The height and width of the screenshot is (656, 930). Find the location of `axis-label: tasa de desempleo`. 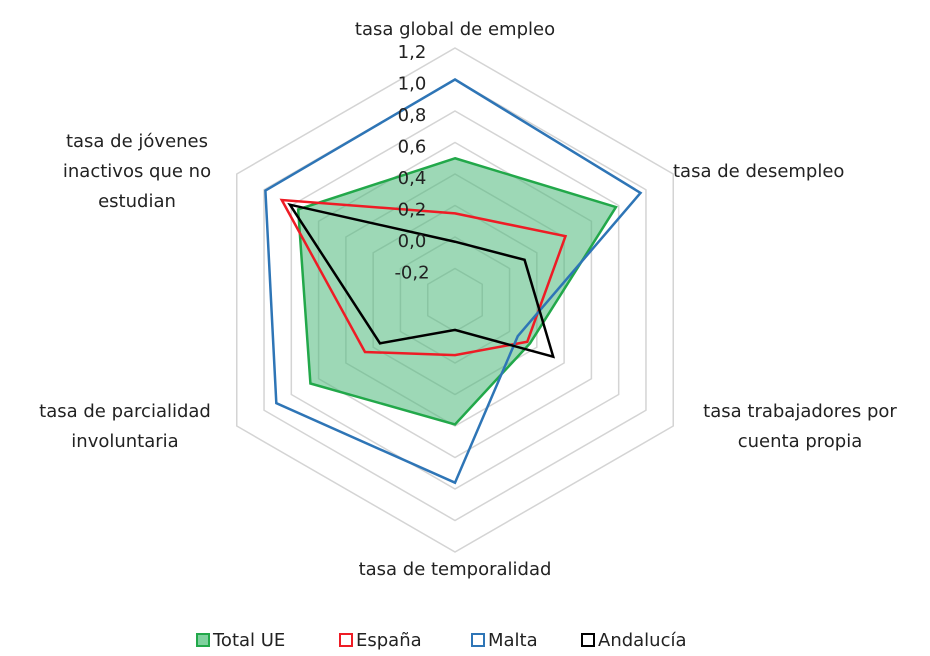

axis-label: tasa de desempleo is located at coordinates (758, 171).